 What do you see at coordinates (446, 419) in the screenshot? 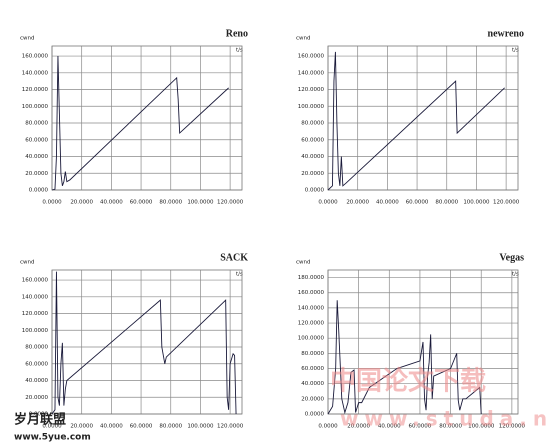
I see `watermark-url: www.studa.net` at bounding box center [446, 419].